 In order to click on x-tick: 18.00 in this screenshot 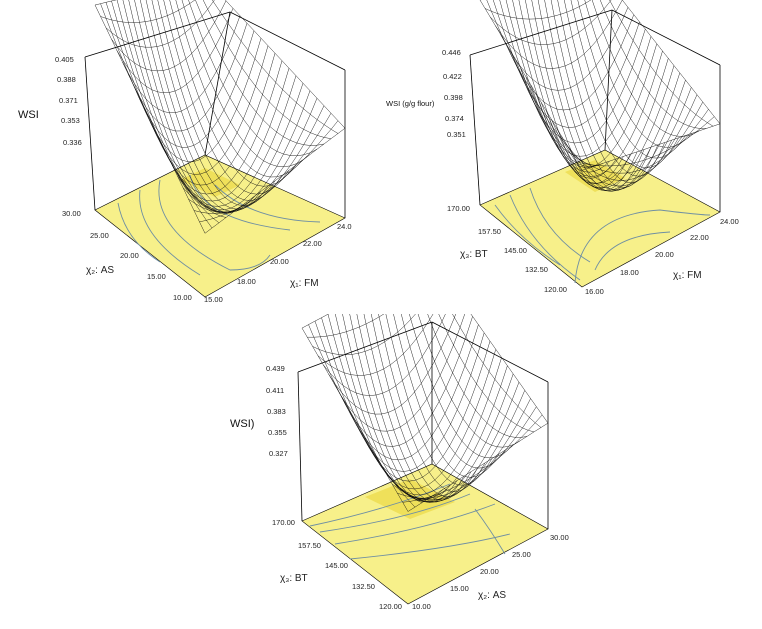, I will do `click(629, 272)`.